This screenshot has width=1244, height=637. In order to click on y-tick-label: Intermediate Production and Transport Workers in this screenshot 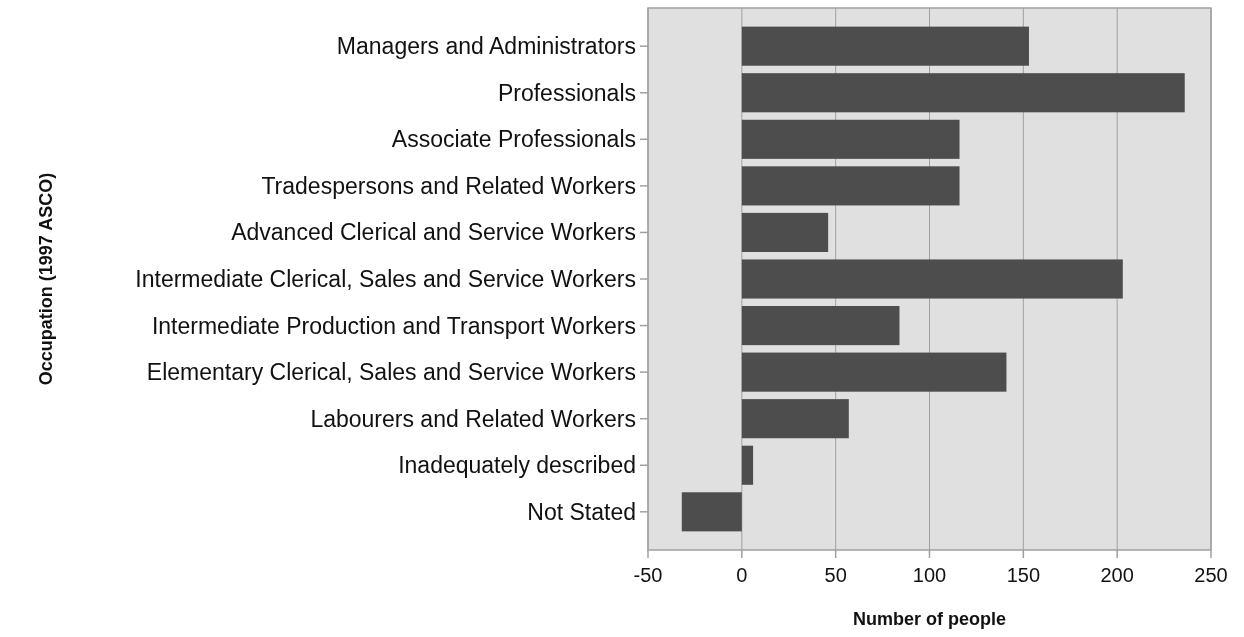, I will do `click(393, 325)`.